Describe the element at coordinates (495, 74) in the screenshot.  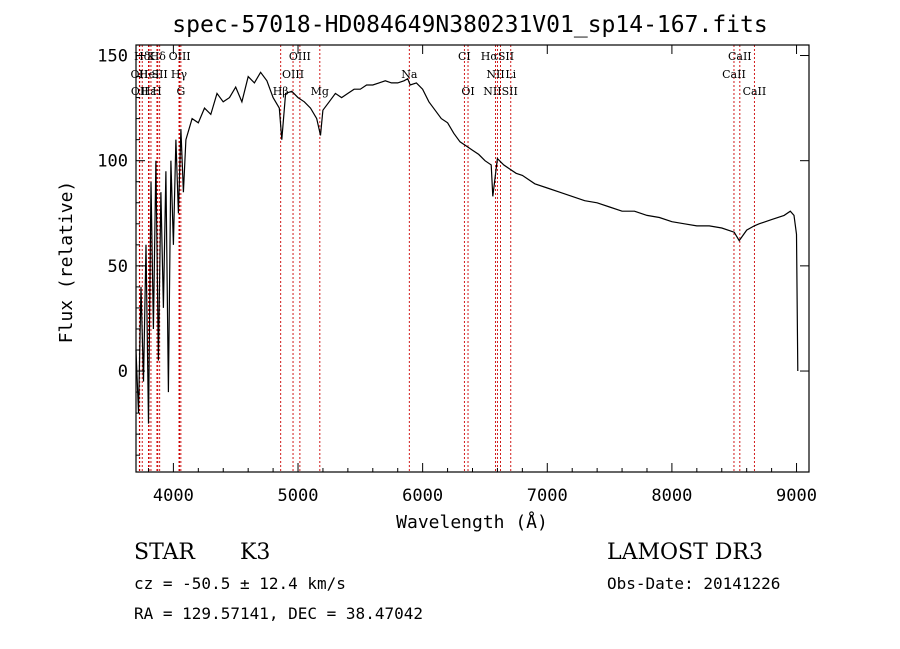
I see `line-marker-label: NII` at that location.